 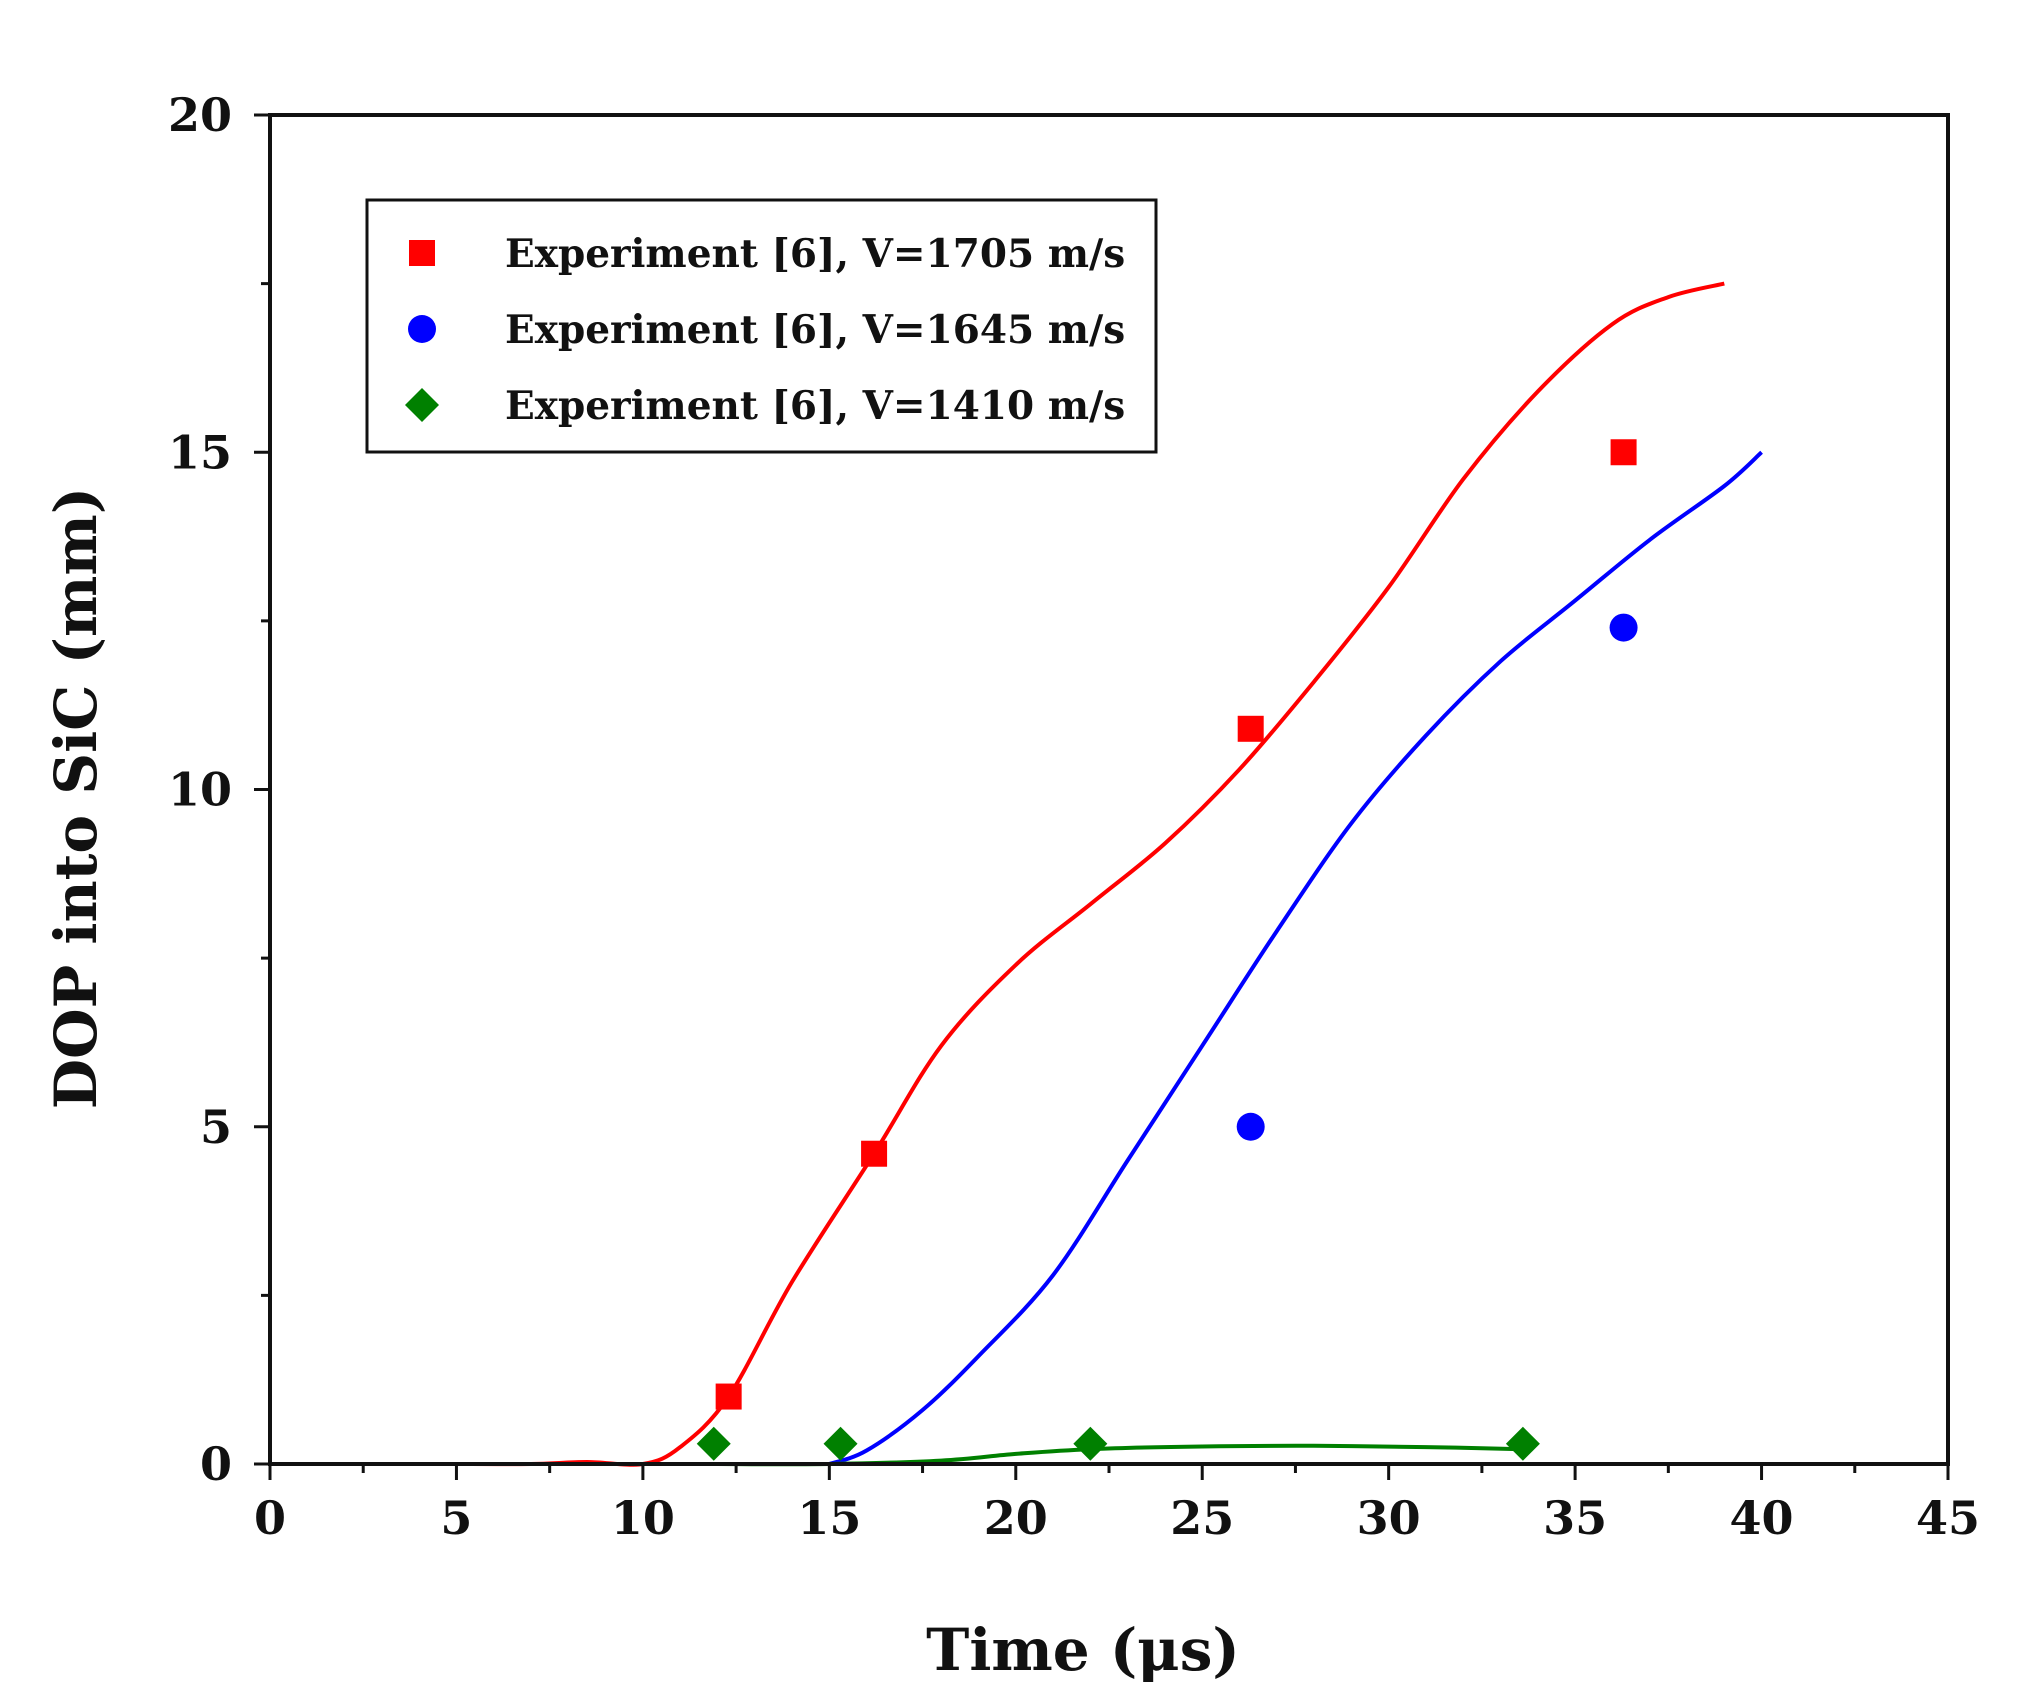 I want to click on x-tick-label: 25, so click(x=1202, y=1518).